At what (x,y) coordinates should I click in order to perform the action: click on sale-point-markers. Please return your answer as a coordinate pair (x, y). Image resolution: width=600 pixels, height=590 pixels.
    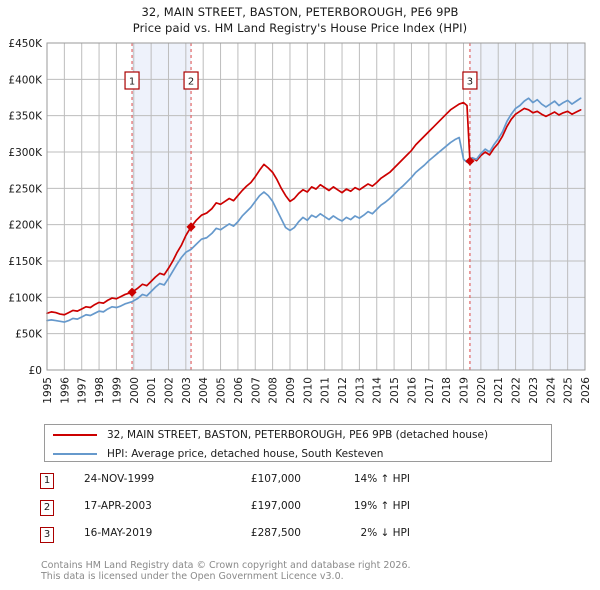
    Looking at the image, I should click on (301, 226).